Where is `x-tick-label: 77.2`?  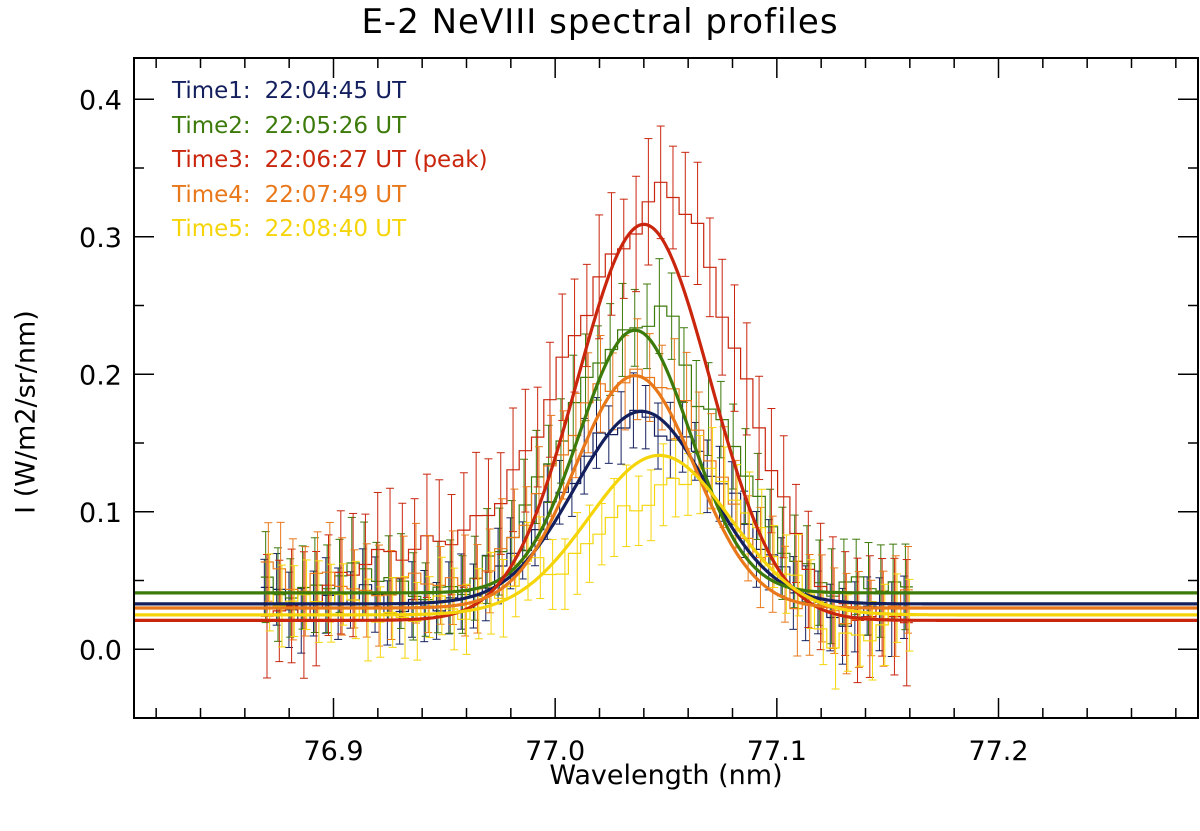
x-tick-label: 77.2 is located at coordinates (998, 751).